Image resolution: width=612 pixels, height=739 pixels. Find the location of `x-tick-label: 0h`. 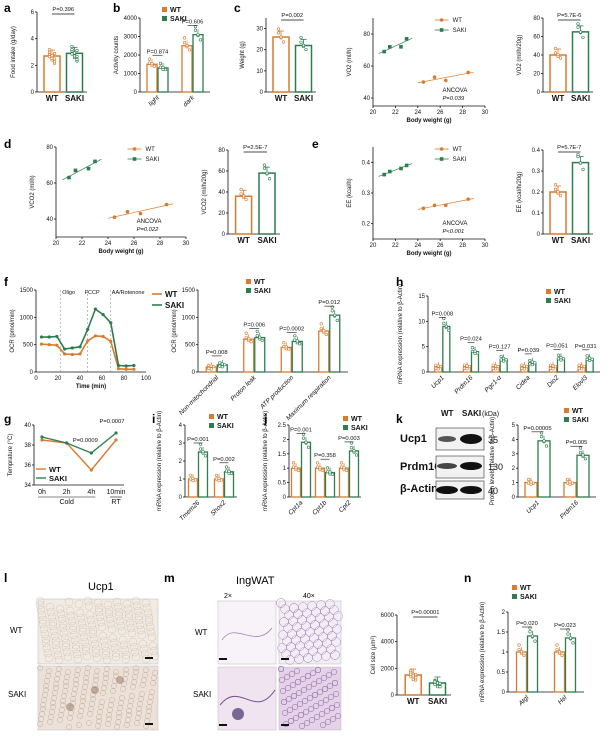

x-tick-label: 0h is located at coordinates (42, 492).